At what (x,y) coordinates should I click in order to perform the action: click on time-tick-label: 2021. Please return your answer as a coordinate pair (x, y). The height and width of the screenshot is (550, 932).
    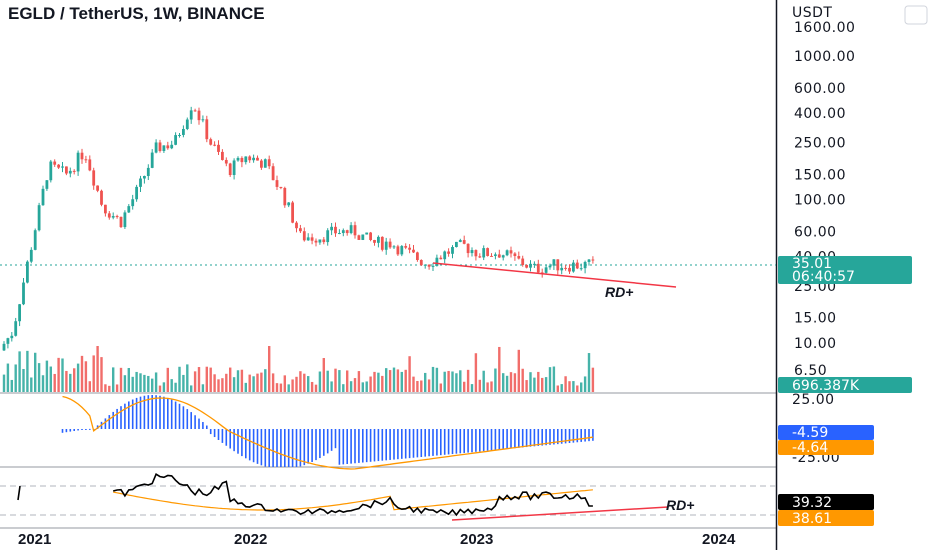
    Looking at the image, I should click on (34, 539).